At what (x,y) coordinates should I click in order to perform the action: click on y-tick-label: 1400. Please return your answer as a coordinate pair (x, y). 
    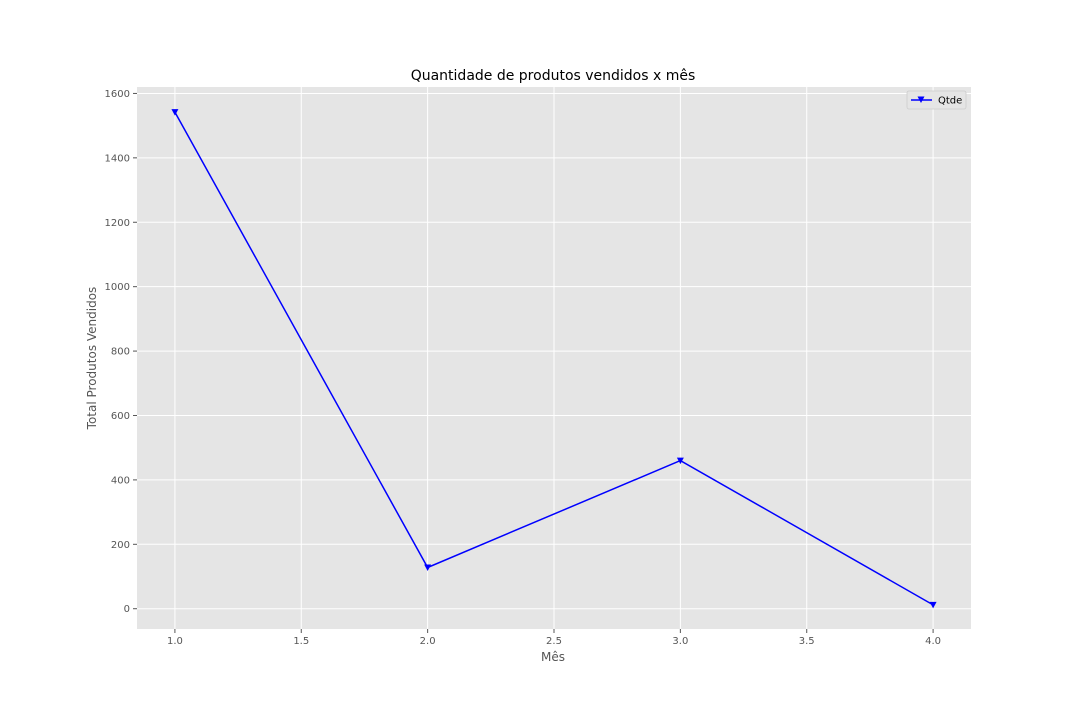
    Looking at the image, I should click on (117, 158).